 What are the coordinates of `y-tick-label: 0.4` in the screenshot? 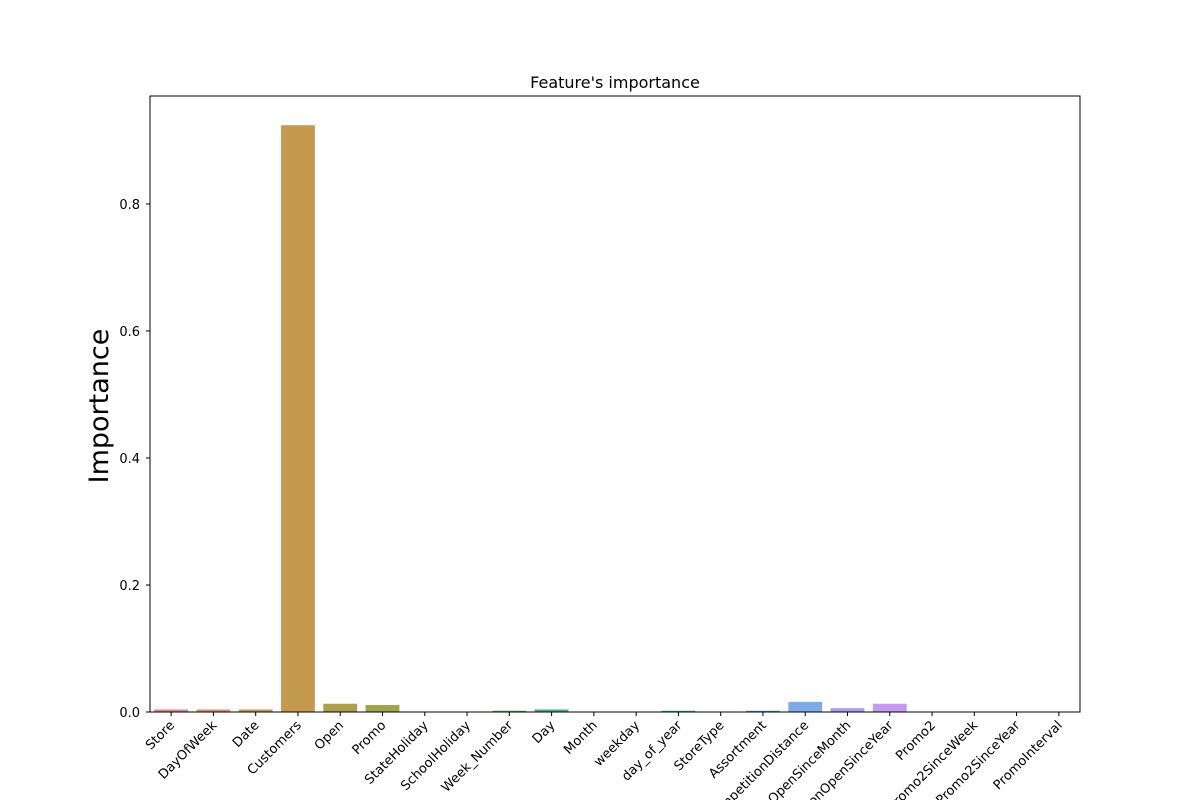 It's located at (129, 459).